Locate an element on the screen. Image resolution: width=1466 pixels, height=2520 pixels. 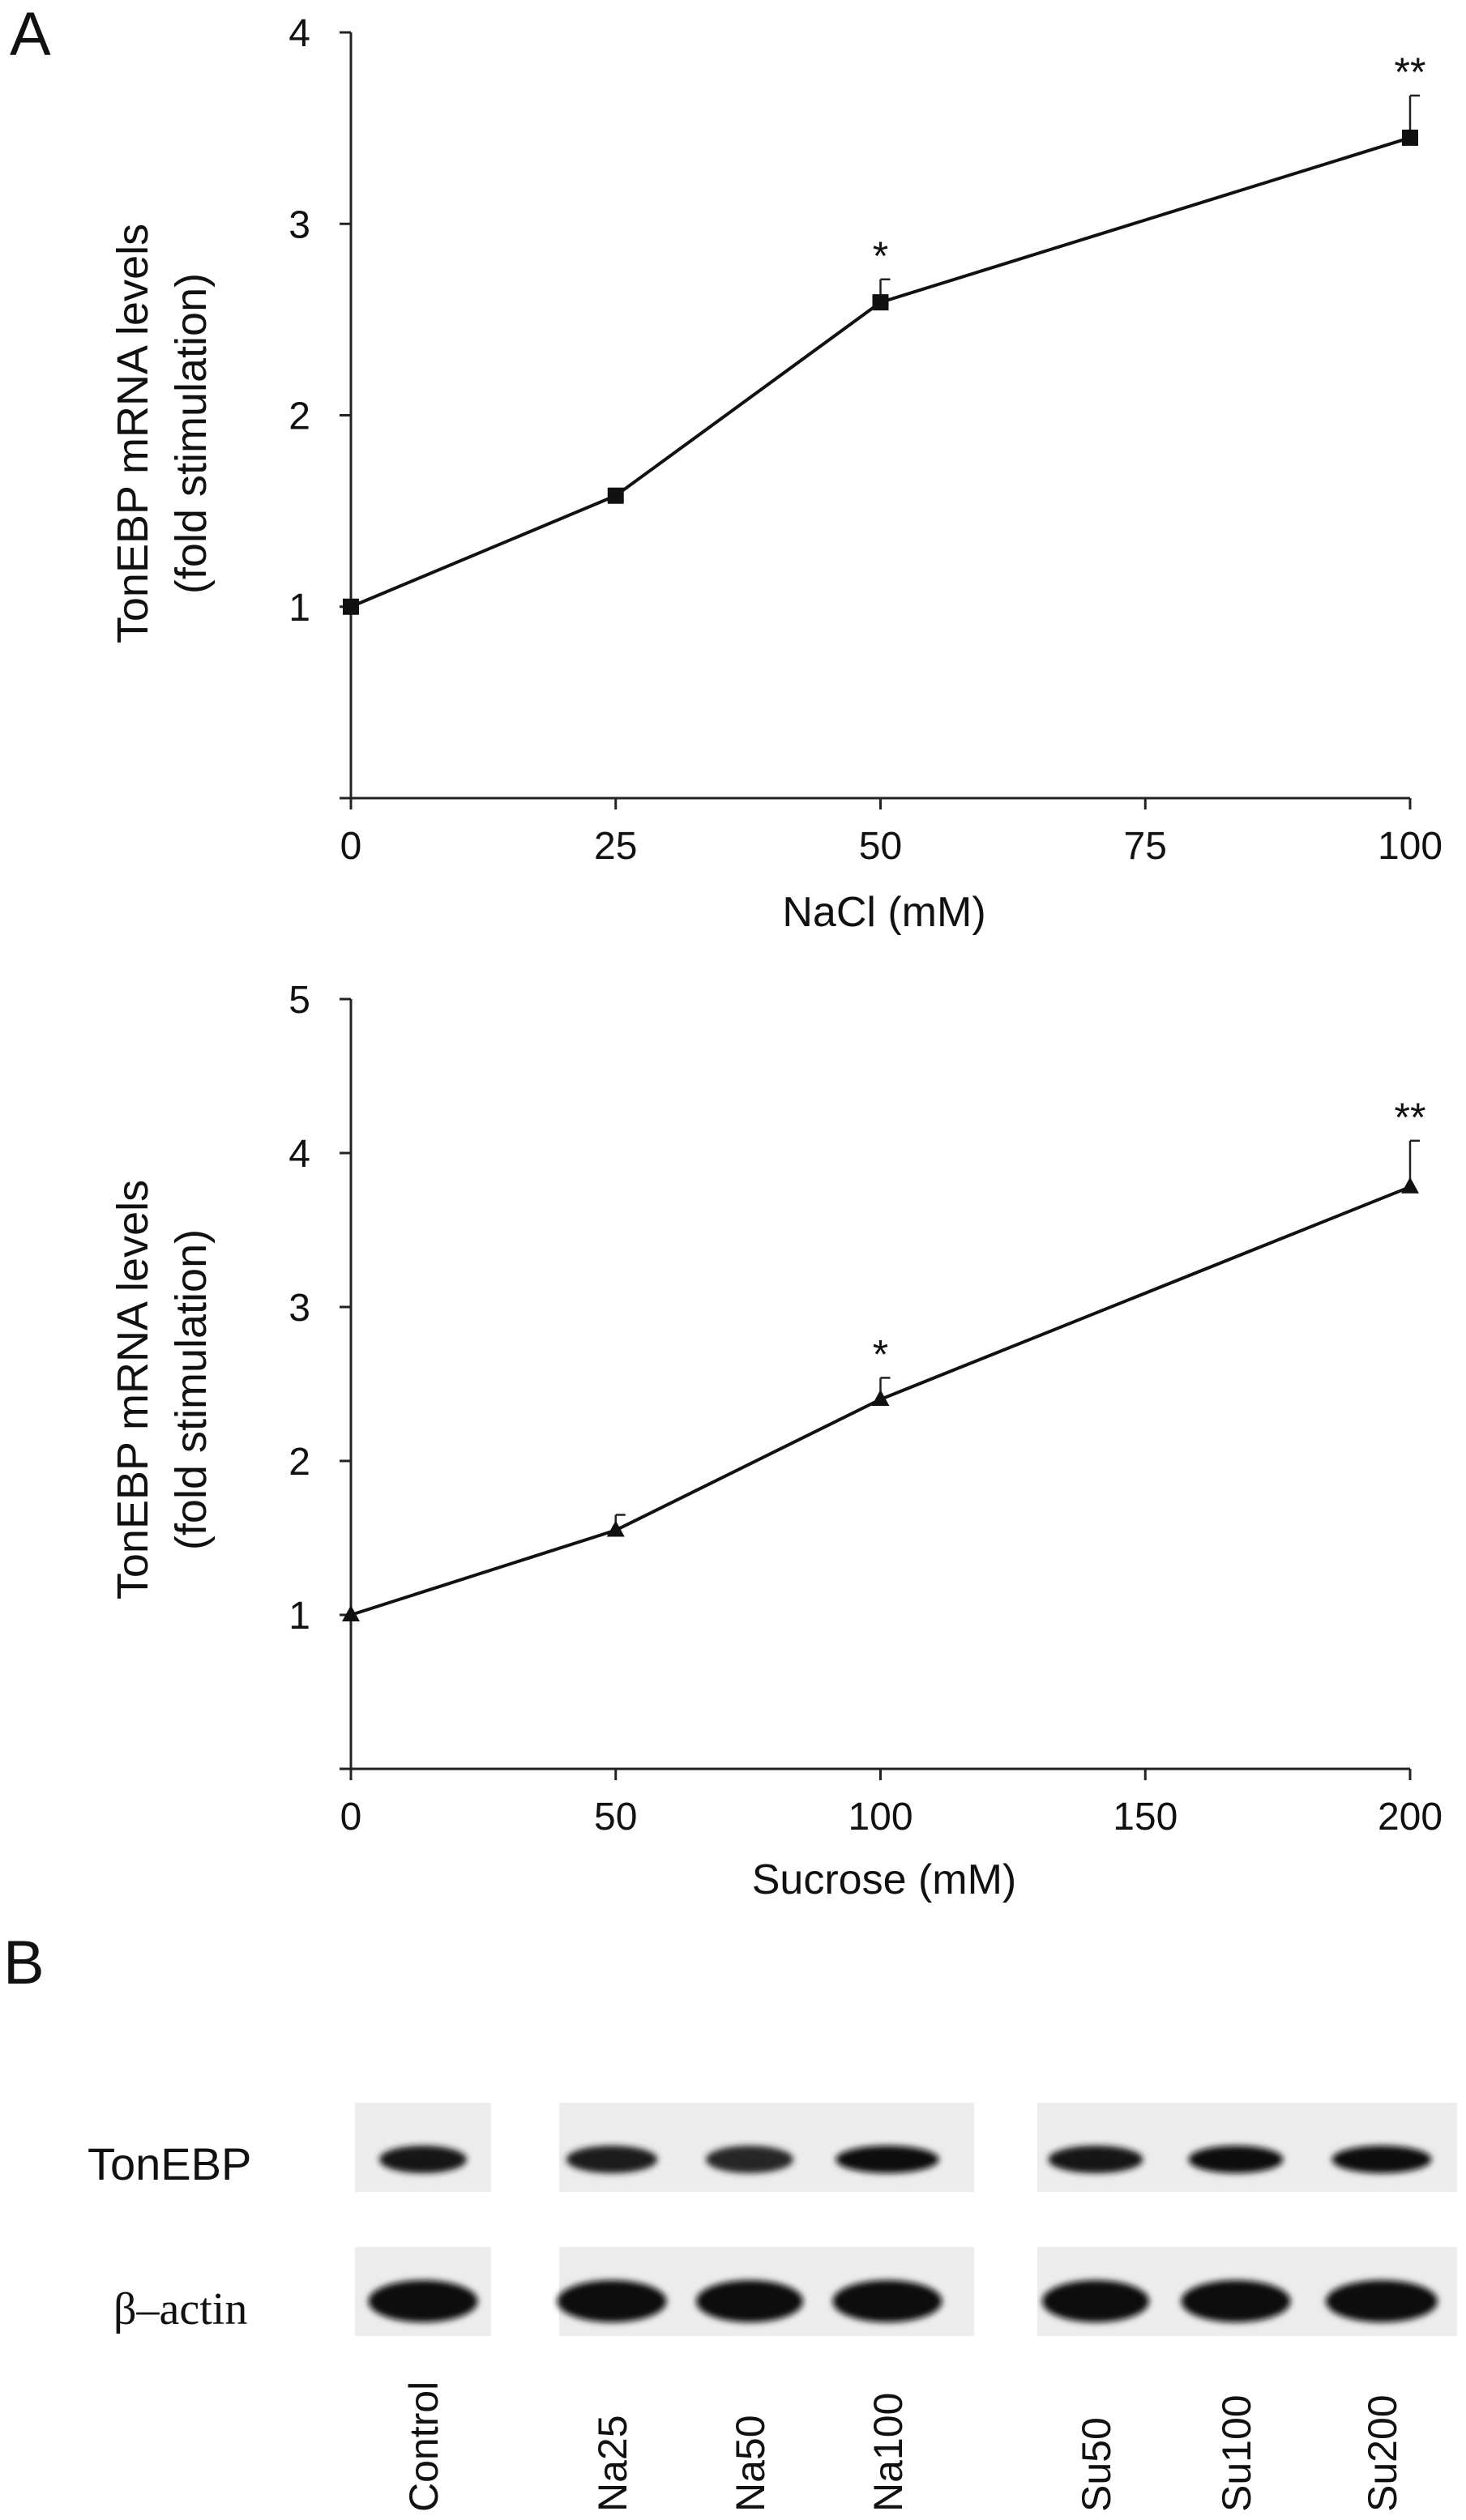
blot-lane-label: Na25 is located at coordinates (612, 2463).